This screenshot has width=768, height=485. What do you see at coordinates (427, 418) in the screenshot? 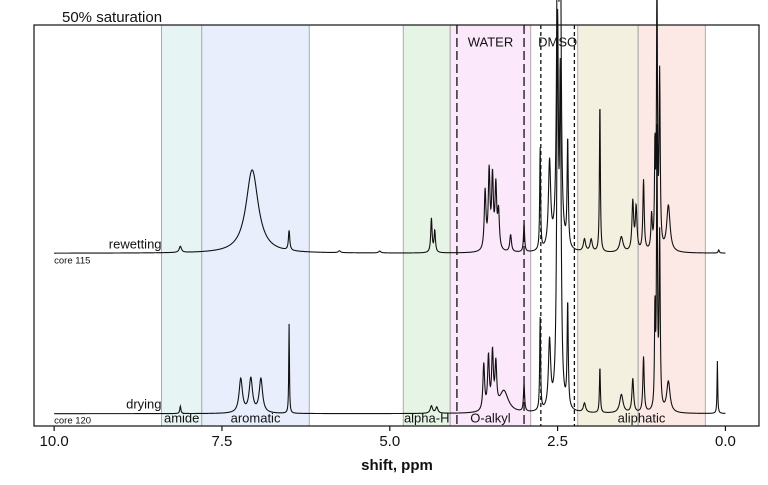
I see `region-label-alpha-H: alpha-H` at bounding box center [427, 418].